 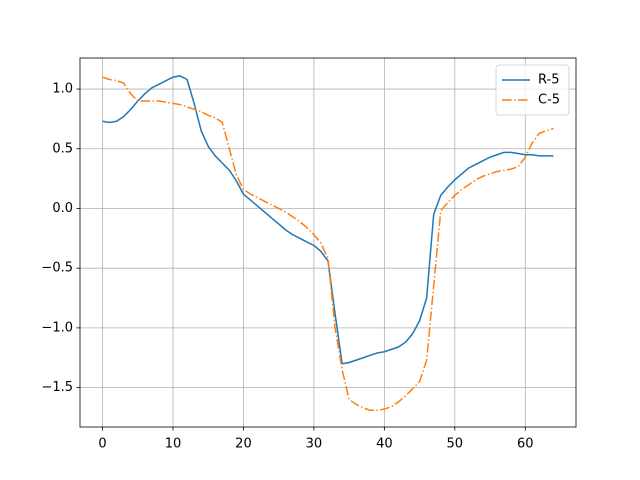 What do you see at coordinates (548, 80) in the screenshot?
I see `legend-label: R-5` at bounding box center [548, 80].